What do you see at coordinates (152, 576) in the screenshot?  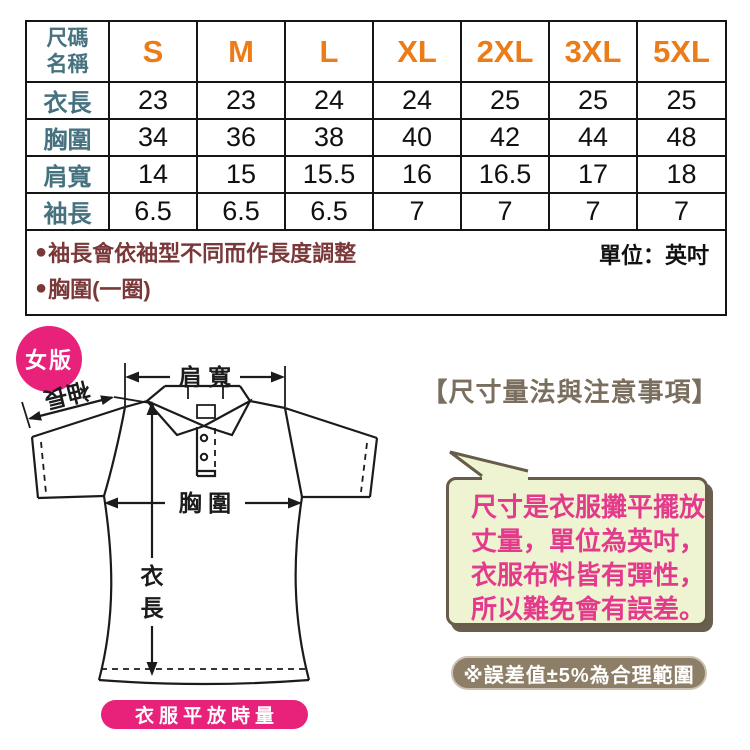 I see `length-label-char1: 衣` at bounding box center [152, 576].